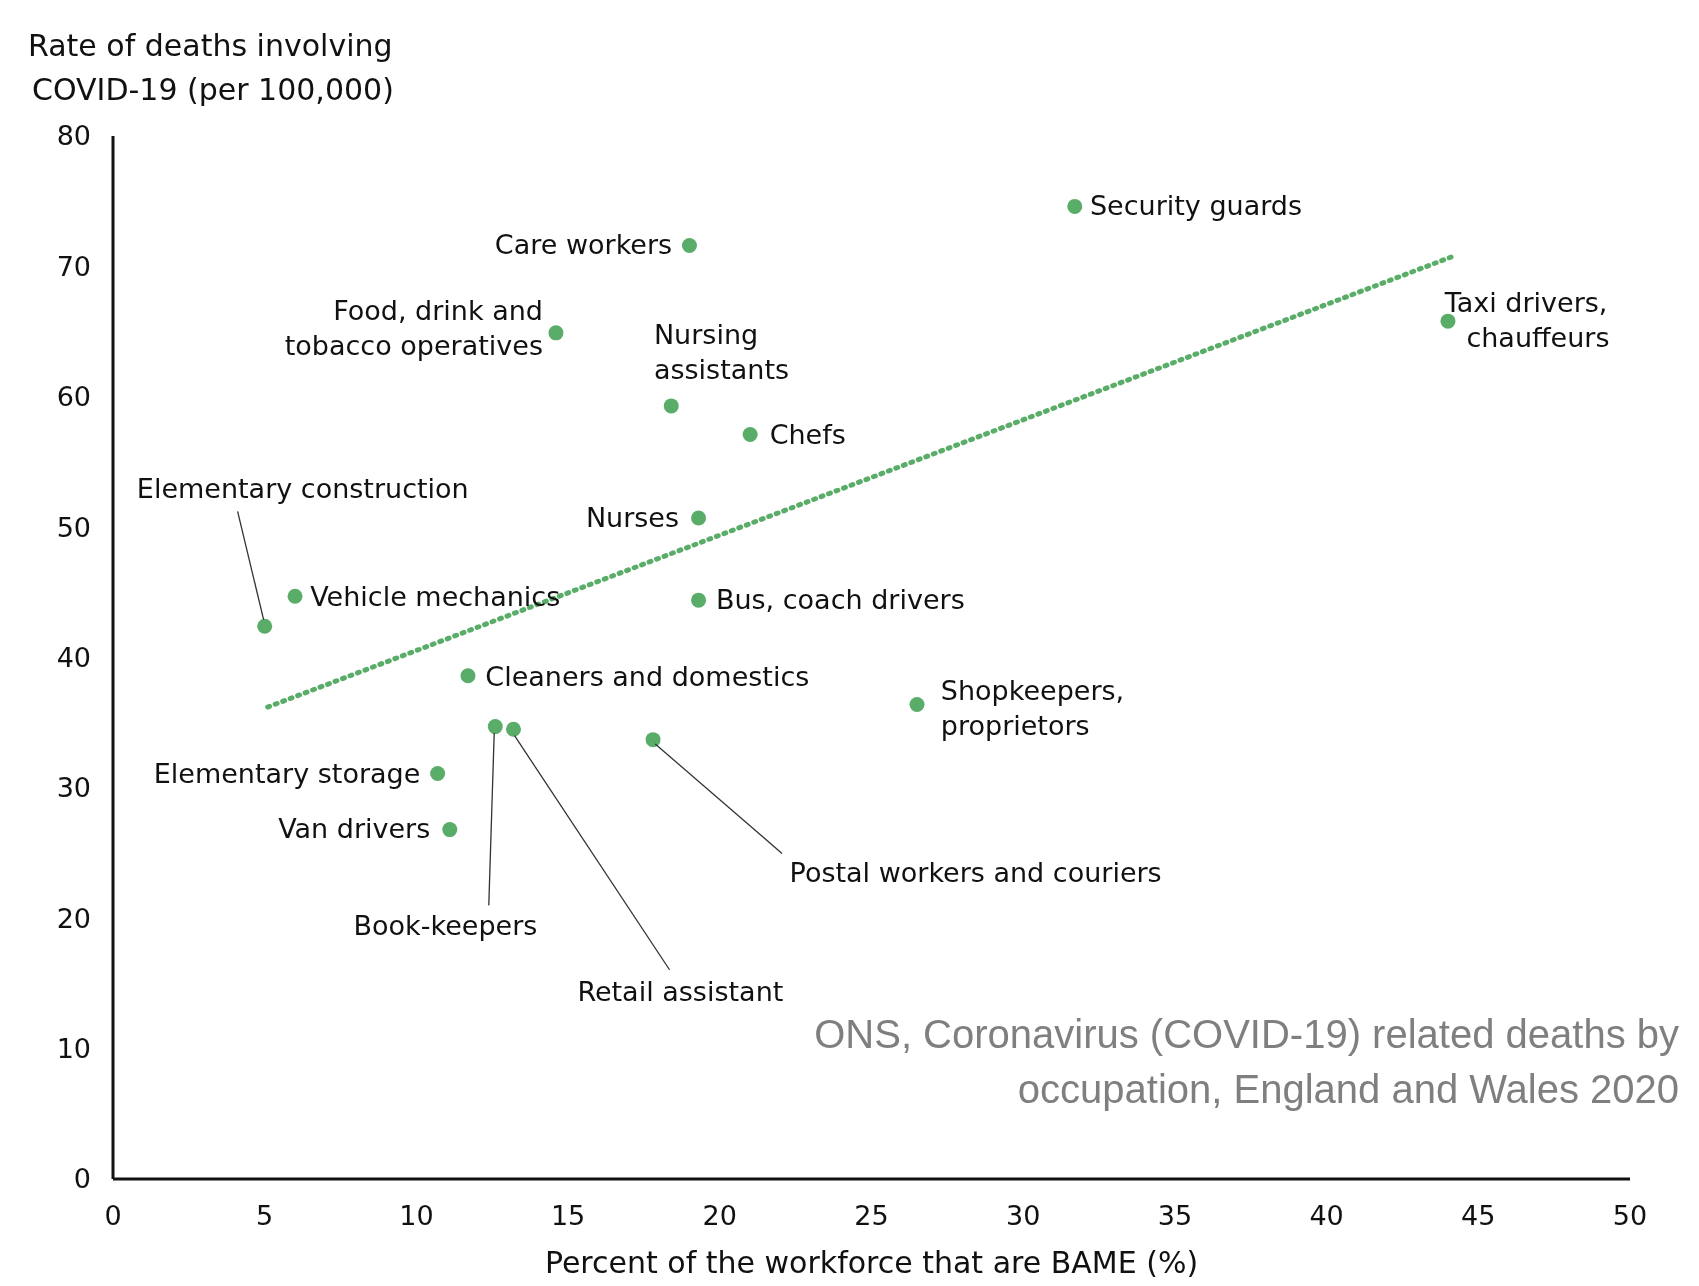 This screenshot has height=1286, width=1699. I want to click on annotation: Nurses, so click(632, 517).